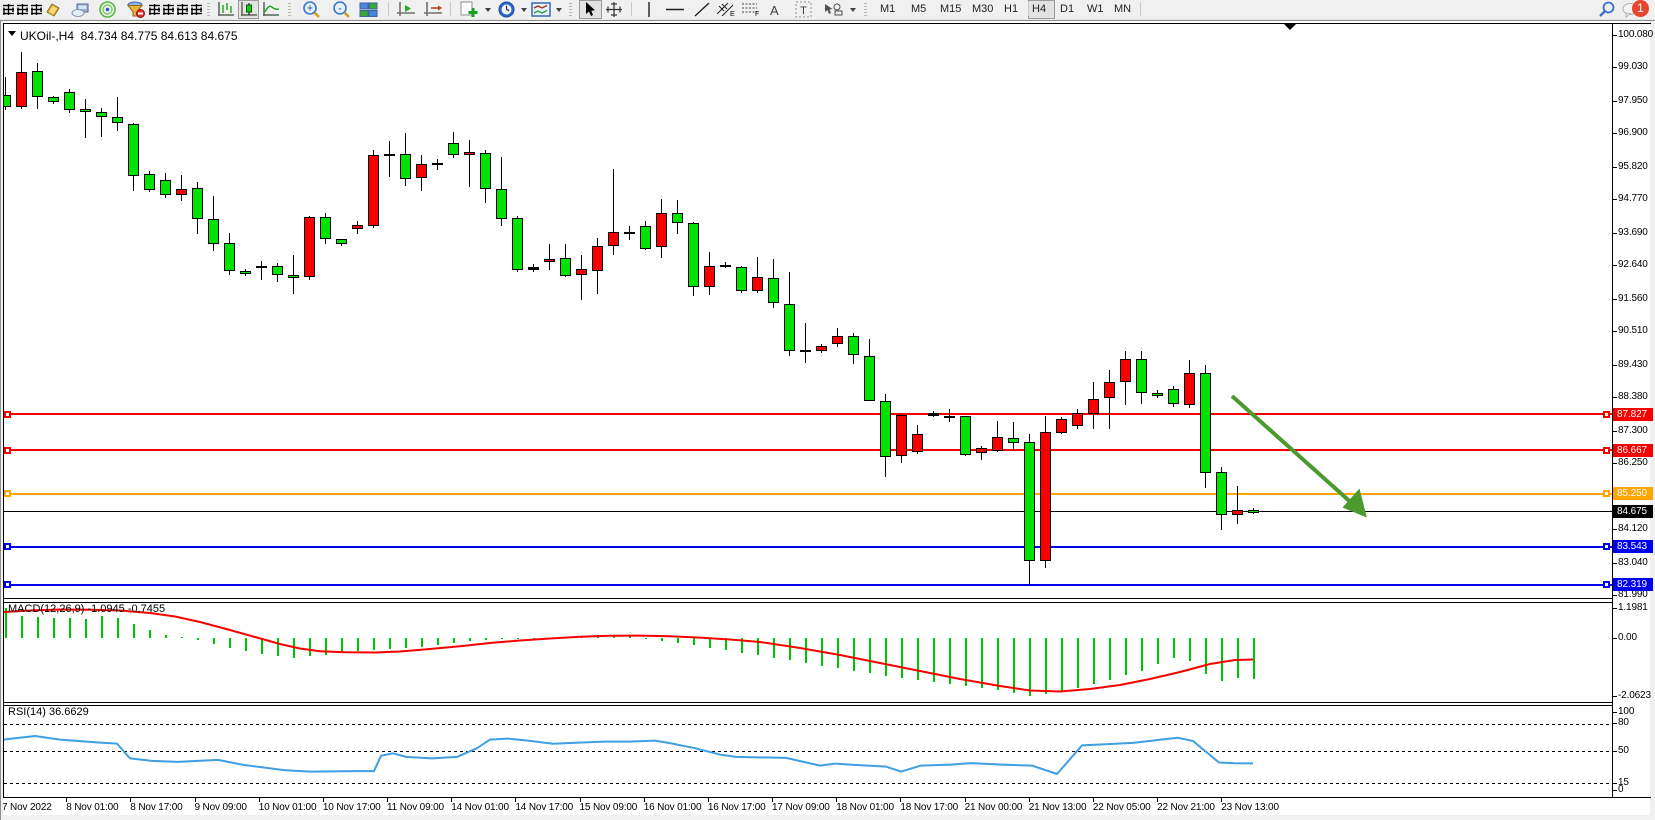 The height and width of the screenshot is (820, 1655). I want to click on svg-text: E, so click(732, 14).